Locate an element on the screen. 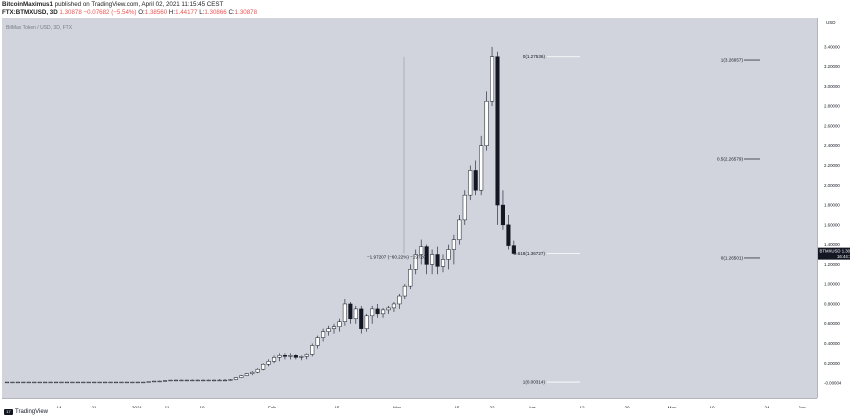 Image resolution: width=850 pixels, height=420 pixels. close-label: C: is located at coordinates (231, 12).